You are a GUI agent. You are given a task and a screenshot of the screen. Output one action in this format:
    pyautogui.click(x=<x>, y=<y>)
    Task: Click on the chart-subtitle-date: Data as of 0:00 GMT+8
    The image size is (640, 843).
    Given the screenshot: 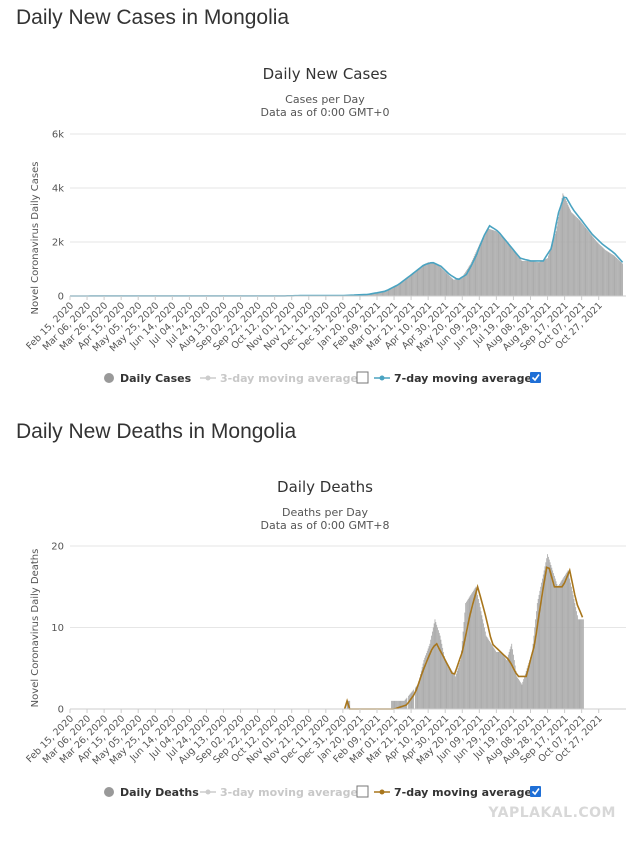 What is the action you would take?
    pyautogui.click(x=325, y=525)
    